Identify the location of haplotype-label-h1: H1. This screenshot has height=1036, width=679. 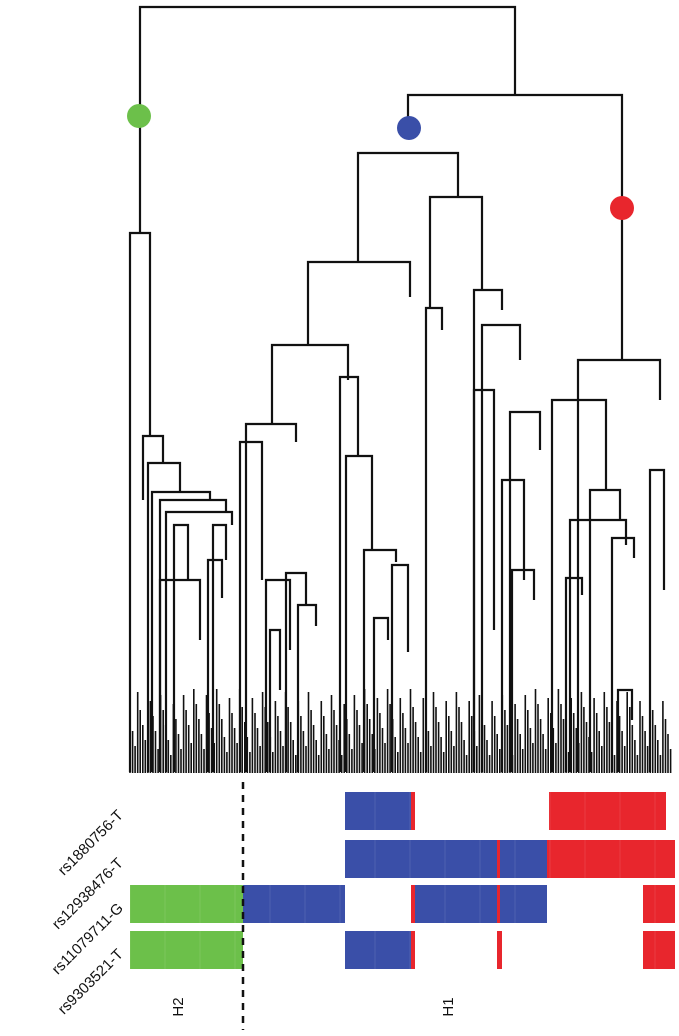
(448, 1006).